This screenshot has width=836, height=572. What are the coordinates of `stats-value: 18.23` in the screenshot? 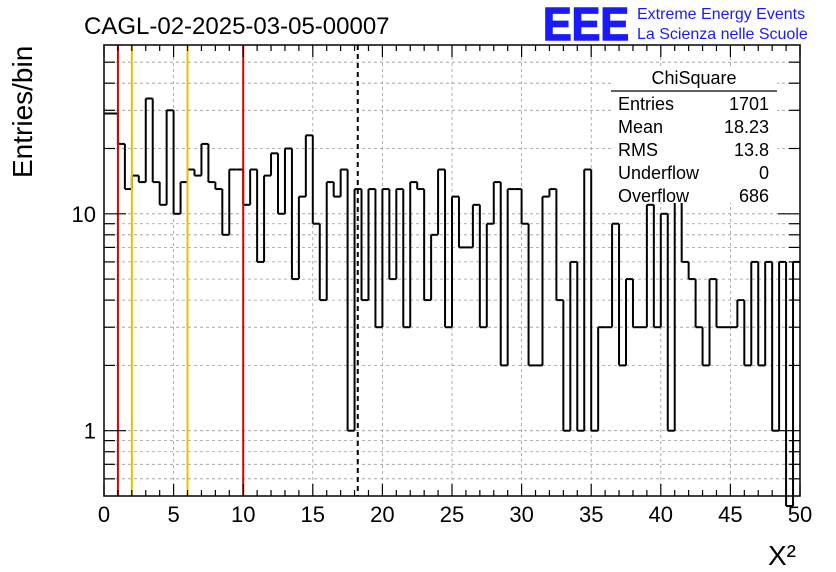 It's located at (746, 127).